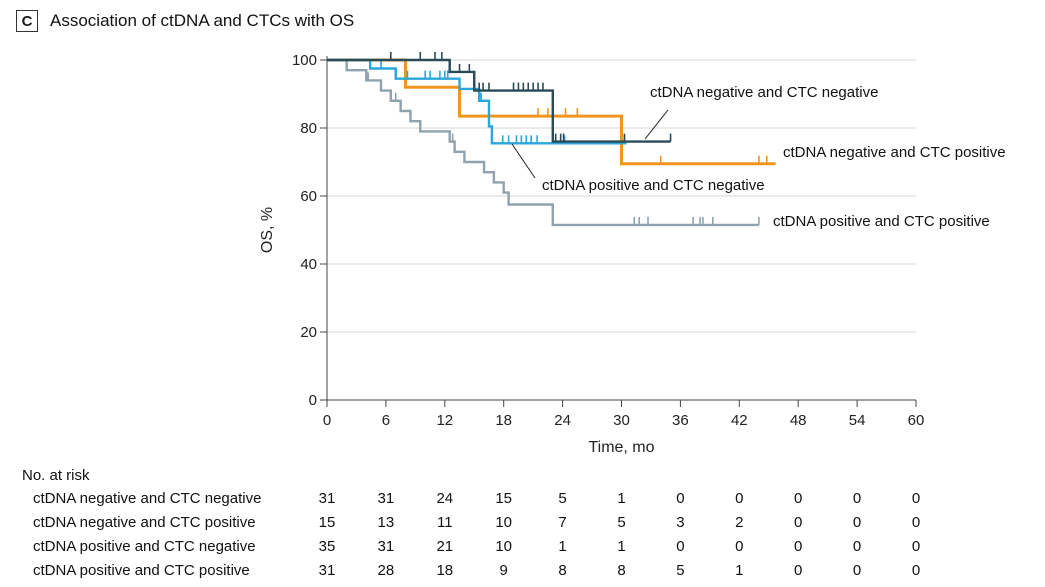 The width and height of the screenshot is (1045, 587). What do you see at coordinates (562, 522) in the screenshot?
I see `risk-value: 7` at bounding box center [562, 522].